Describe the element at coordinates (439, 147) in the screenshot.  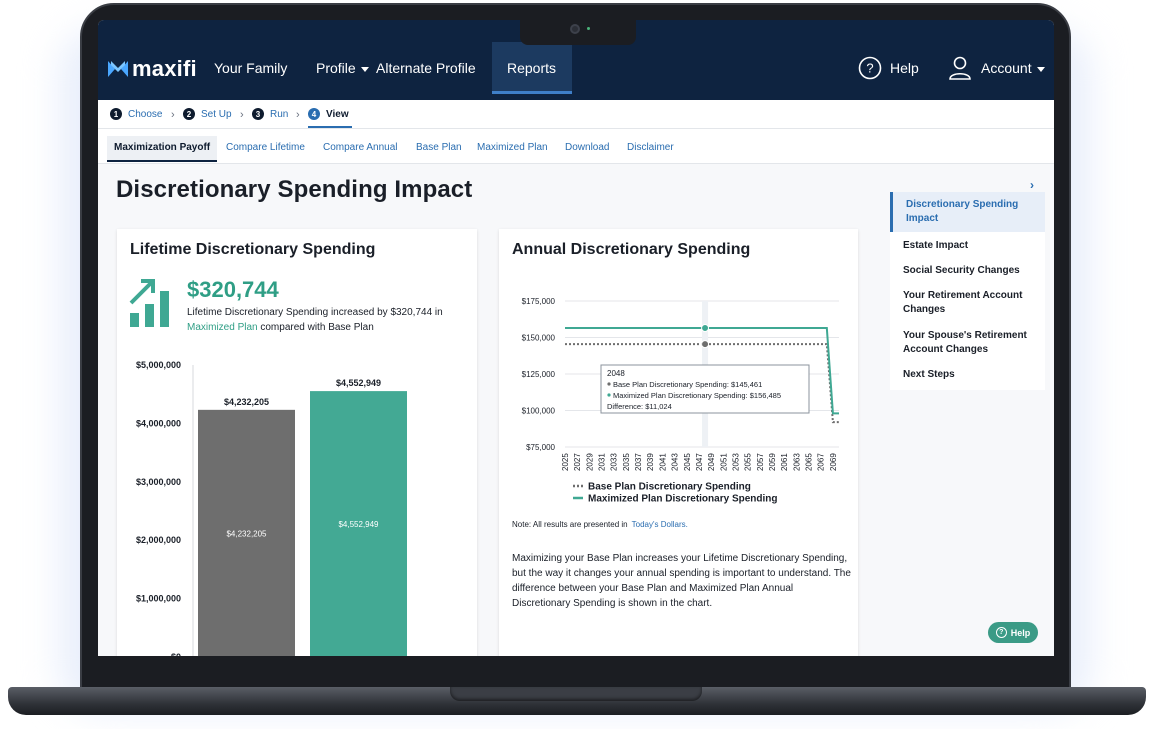
I see `tab-base-plan: Base Plan` at that location.